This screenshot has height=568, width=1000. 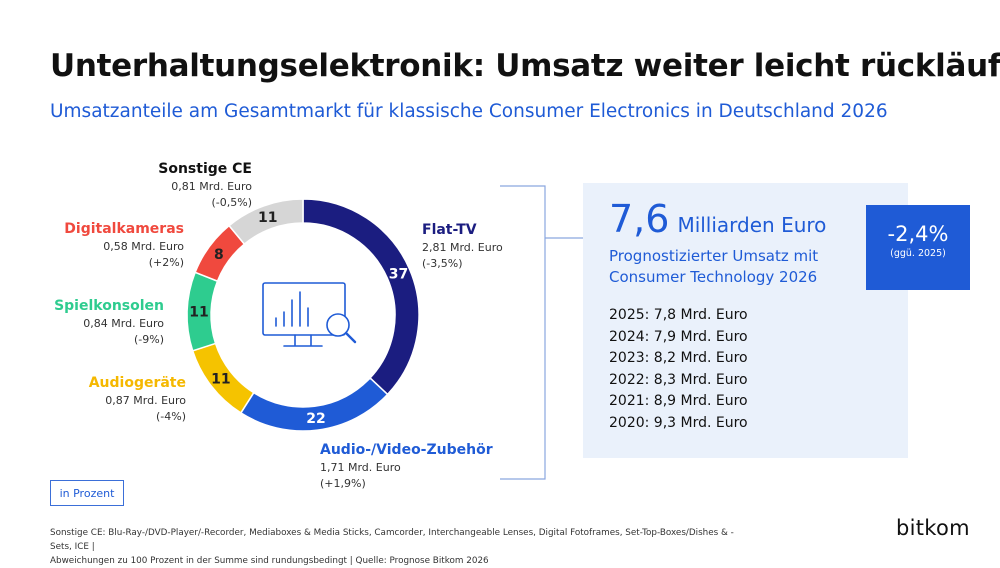 What do you see at coordinates (309, 314) in the screenshot?
I see `monitor-chart-search-icon` at bounding box center [309, 314].